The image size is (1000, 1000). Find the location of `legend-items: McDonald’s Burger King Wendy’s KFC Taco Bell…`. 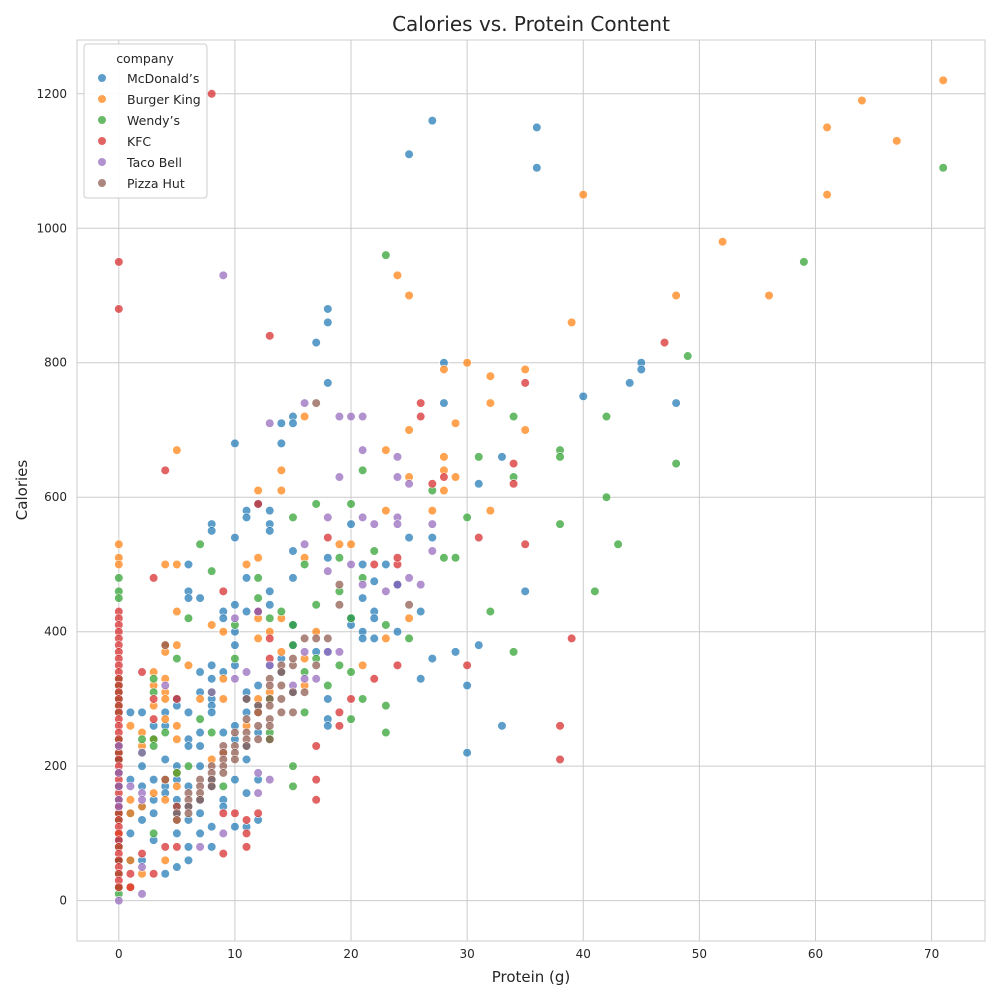

legend-items: McDonald’s Burger King Wendy’s KFC Taco Bell… is located at coordinates (149, 131).